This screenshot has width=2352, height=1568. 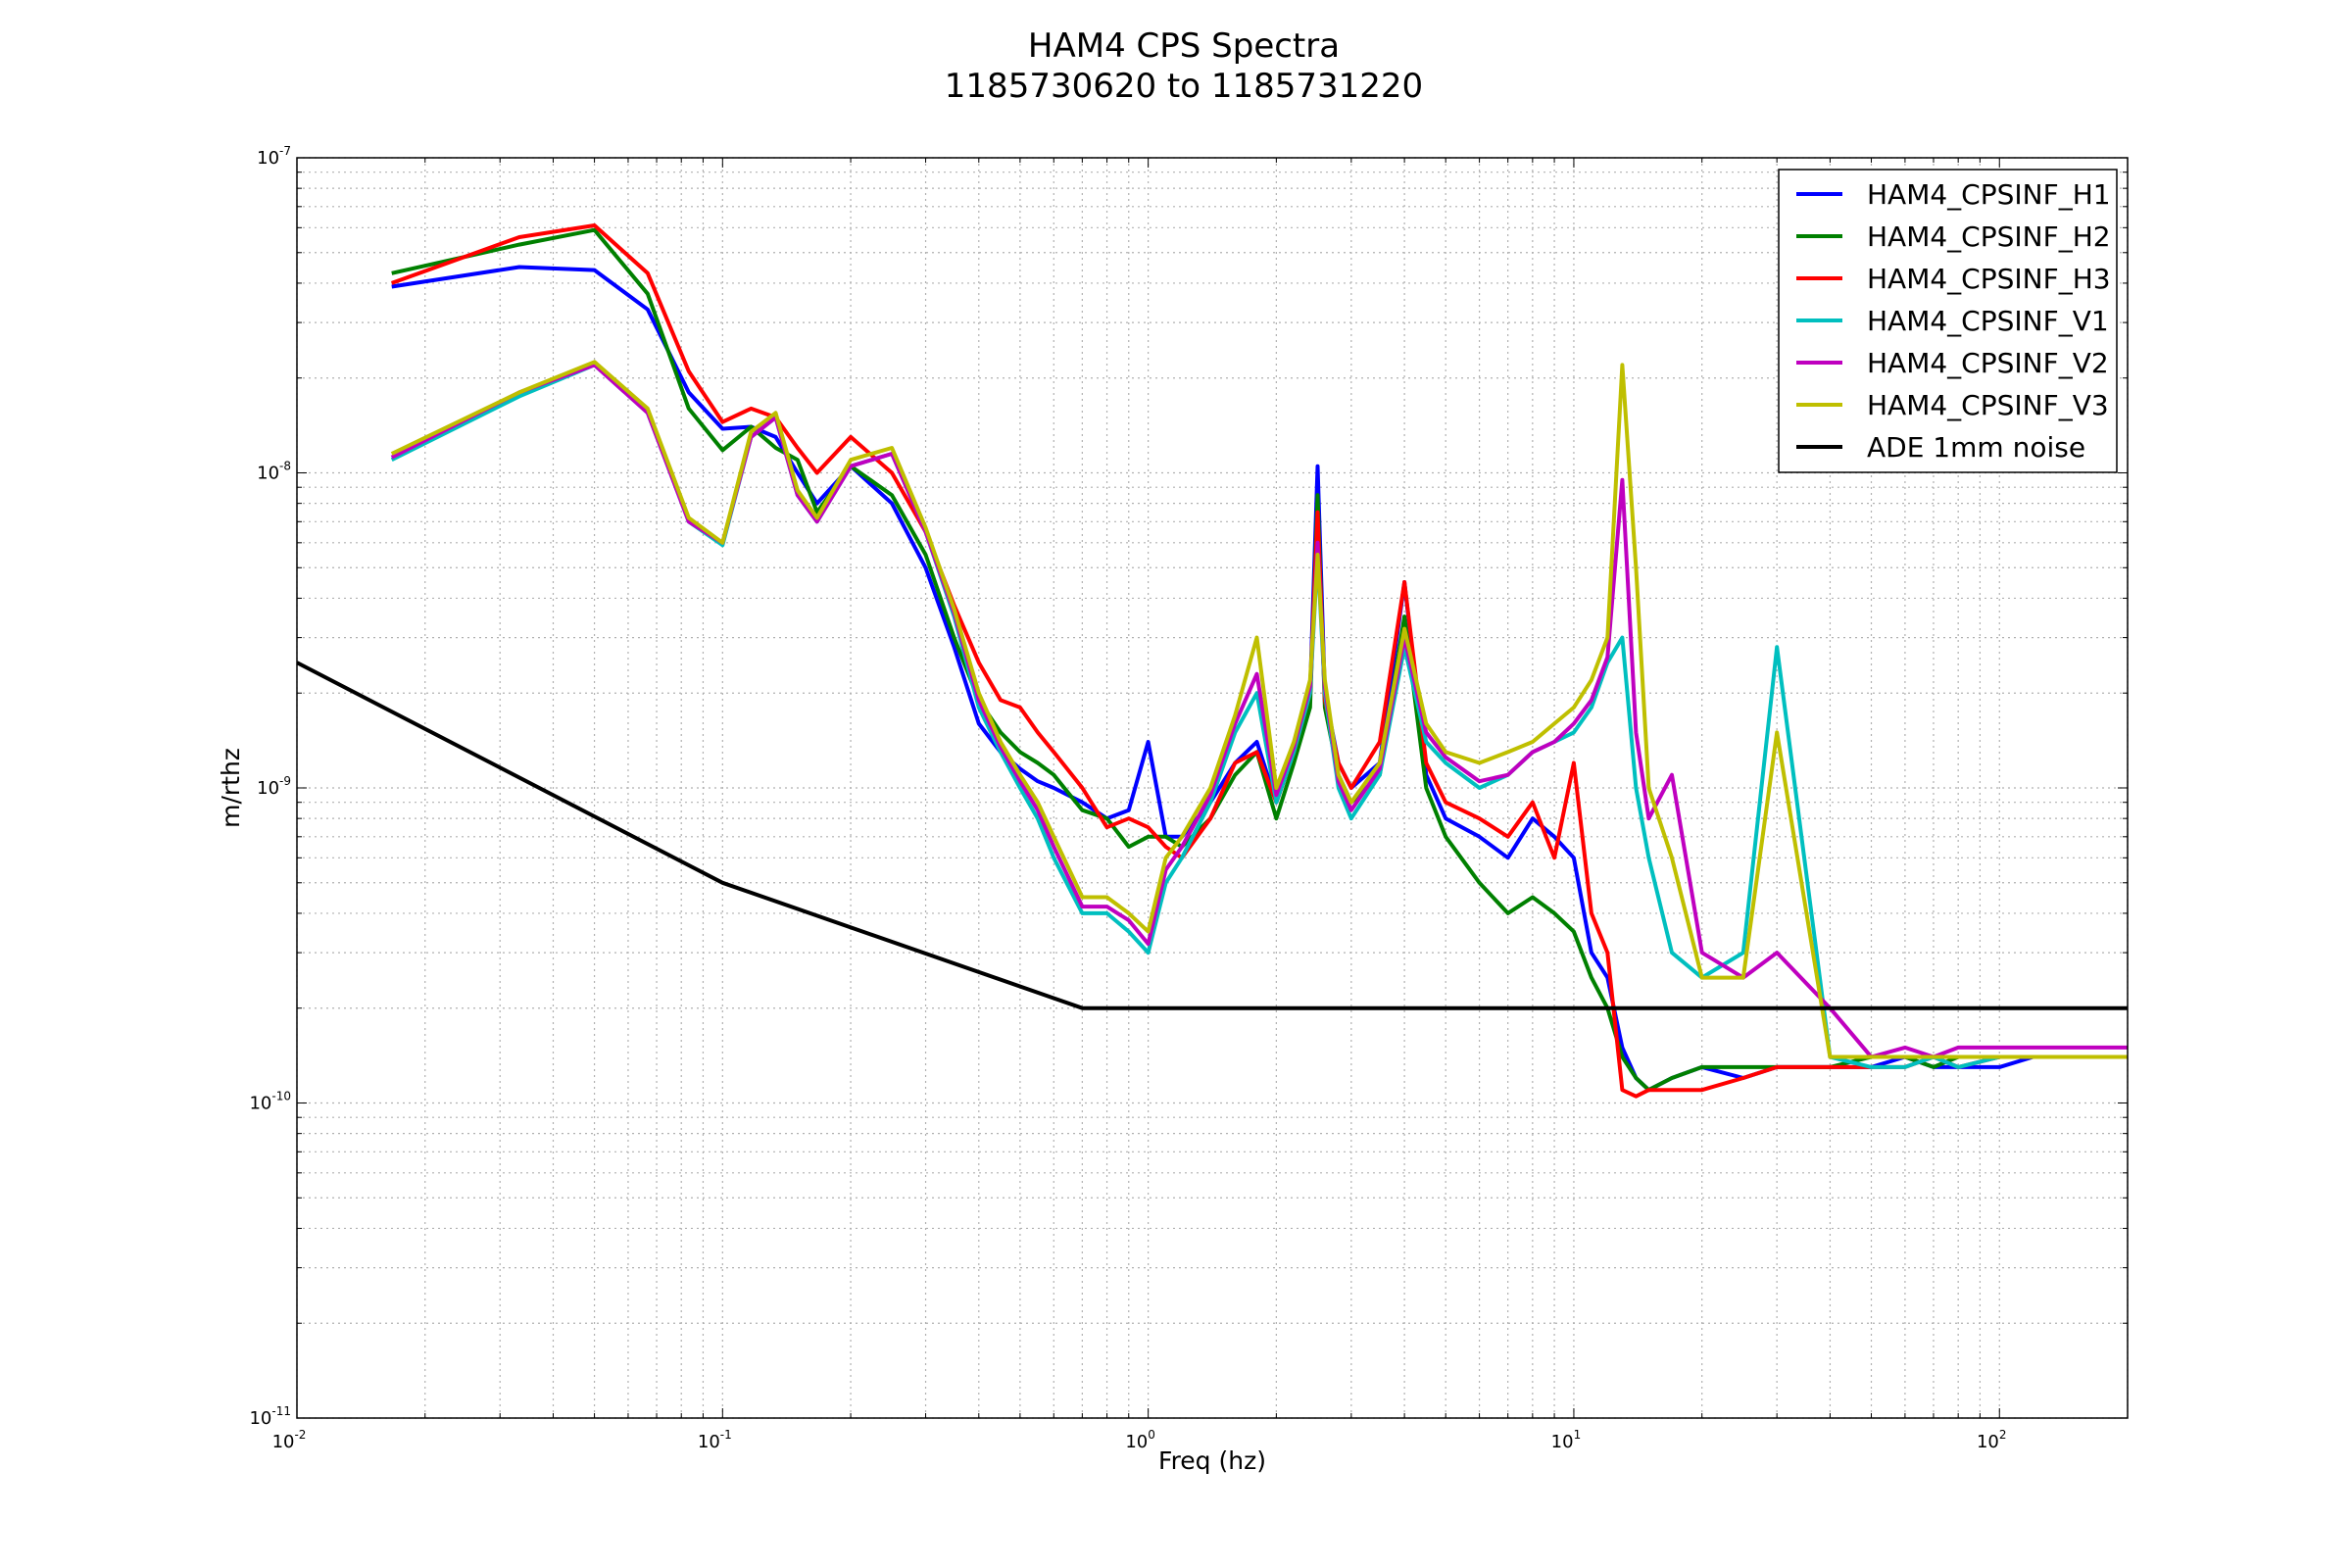 What do you see at coordinates (1989, 279) in the screenshot?
I see `legend-label-2: HAM4_CPSINF_H3` at bounding box center [1989, 279].